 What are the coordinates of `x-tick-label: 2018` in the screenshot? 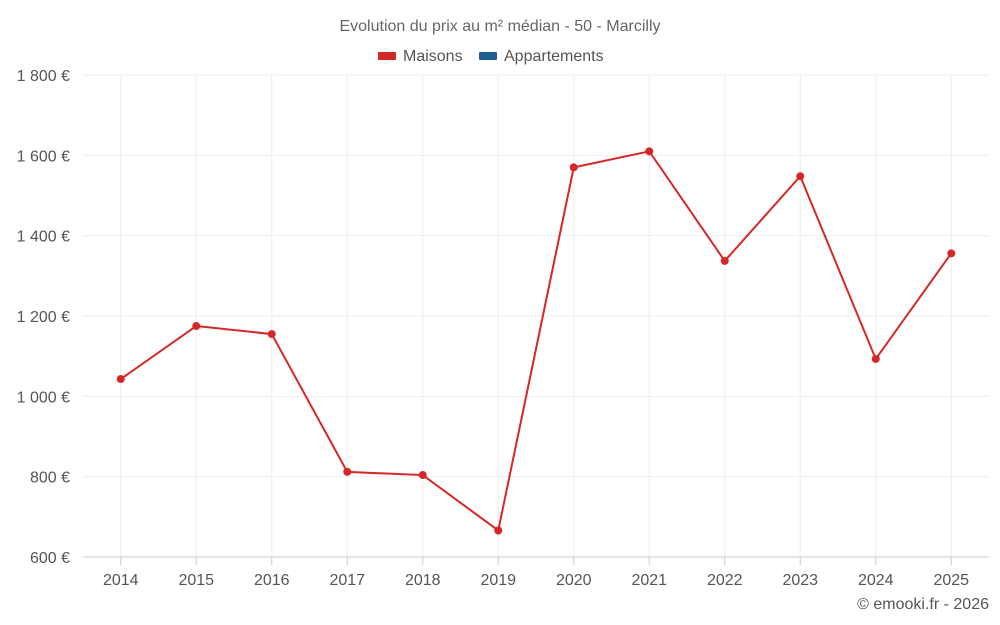 It's located at (423, 580).